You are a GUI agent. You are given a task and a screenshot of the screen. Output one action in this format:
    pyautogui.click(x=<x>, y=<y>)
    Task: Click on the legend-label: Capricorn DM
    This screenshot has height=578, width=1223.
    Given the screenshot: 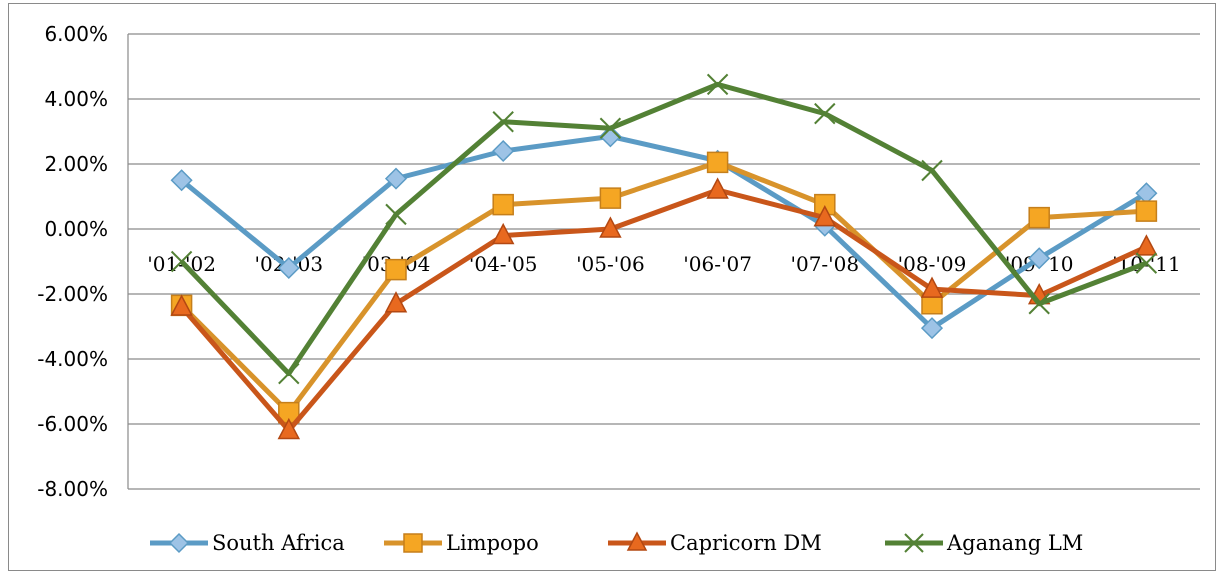 What is the action you would take?
    pyautogui.click(x=746, y=543)
    